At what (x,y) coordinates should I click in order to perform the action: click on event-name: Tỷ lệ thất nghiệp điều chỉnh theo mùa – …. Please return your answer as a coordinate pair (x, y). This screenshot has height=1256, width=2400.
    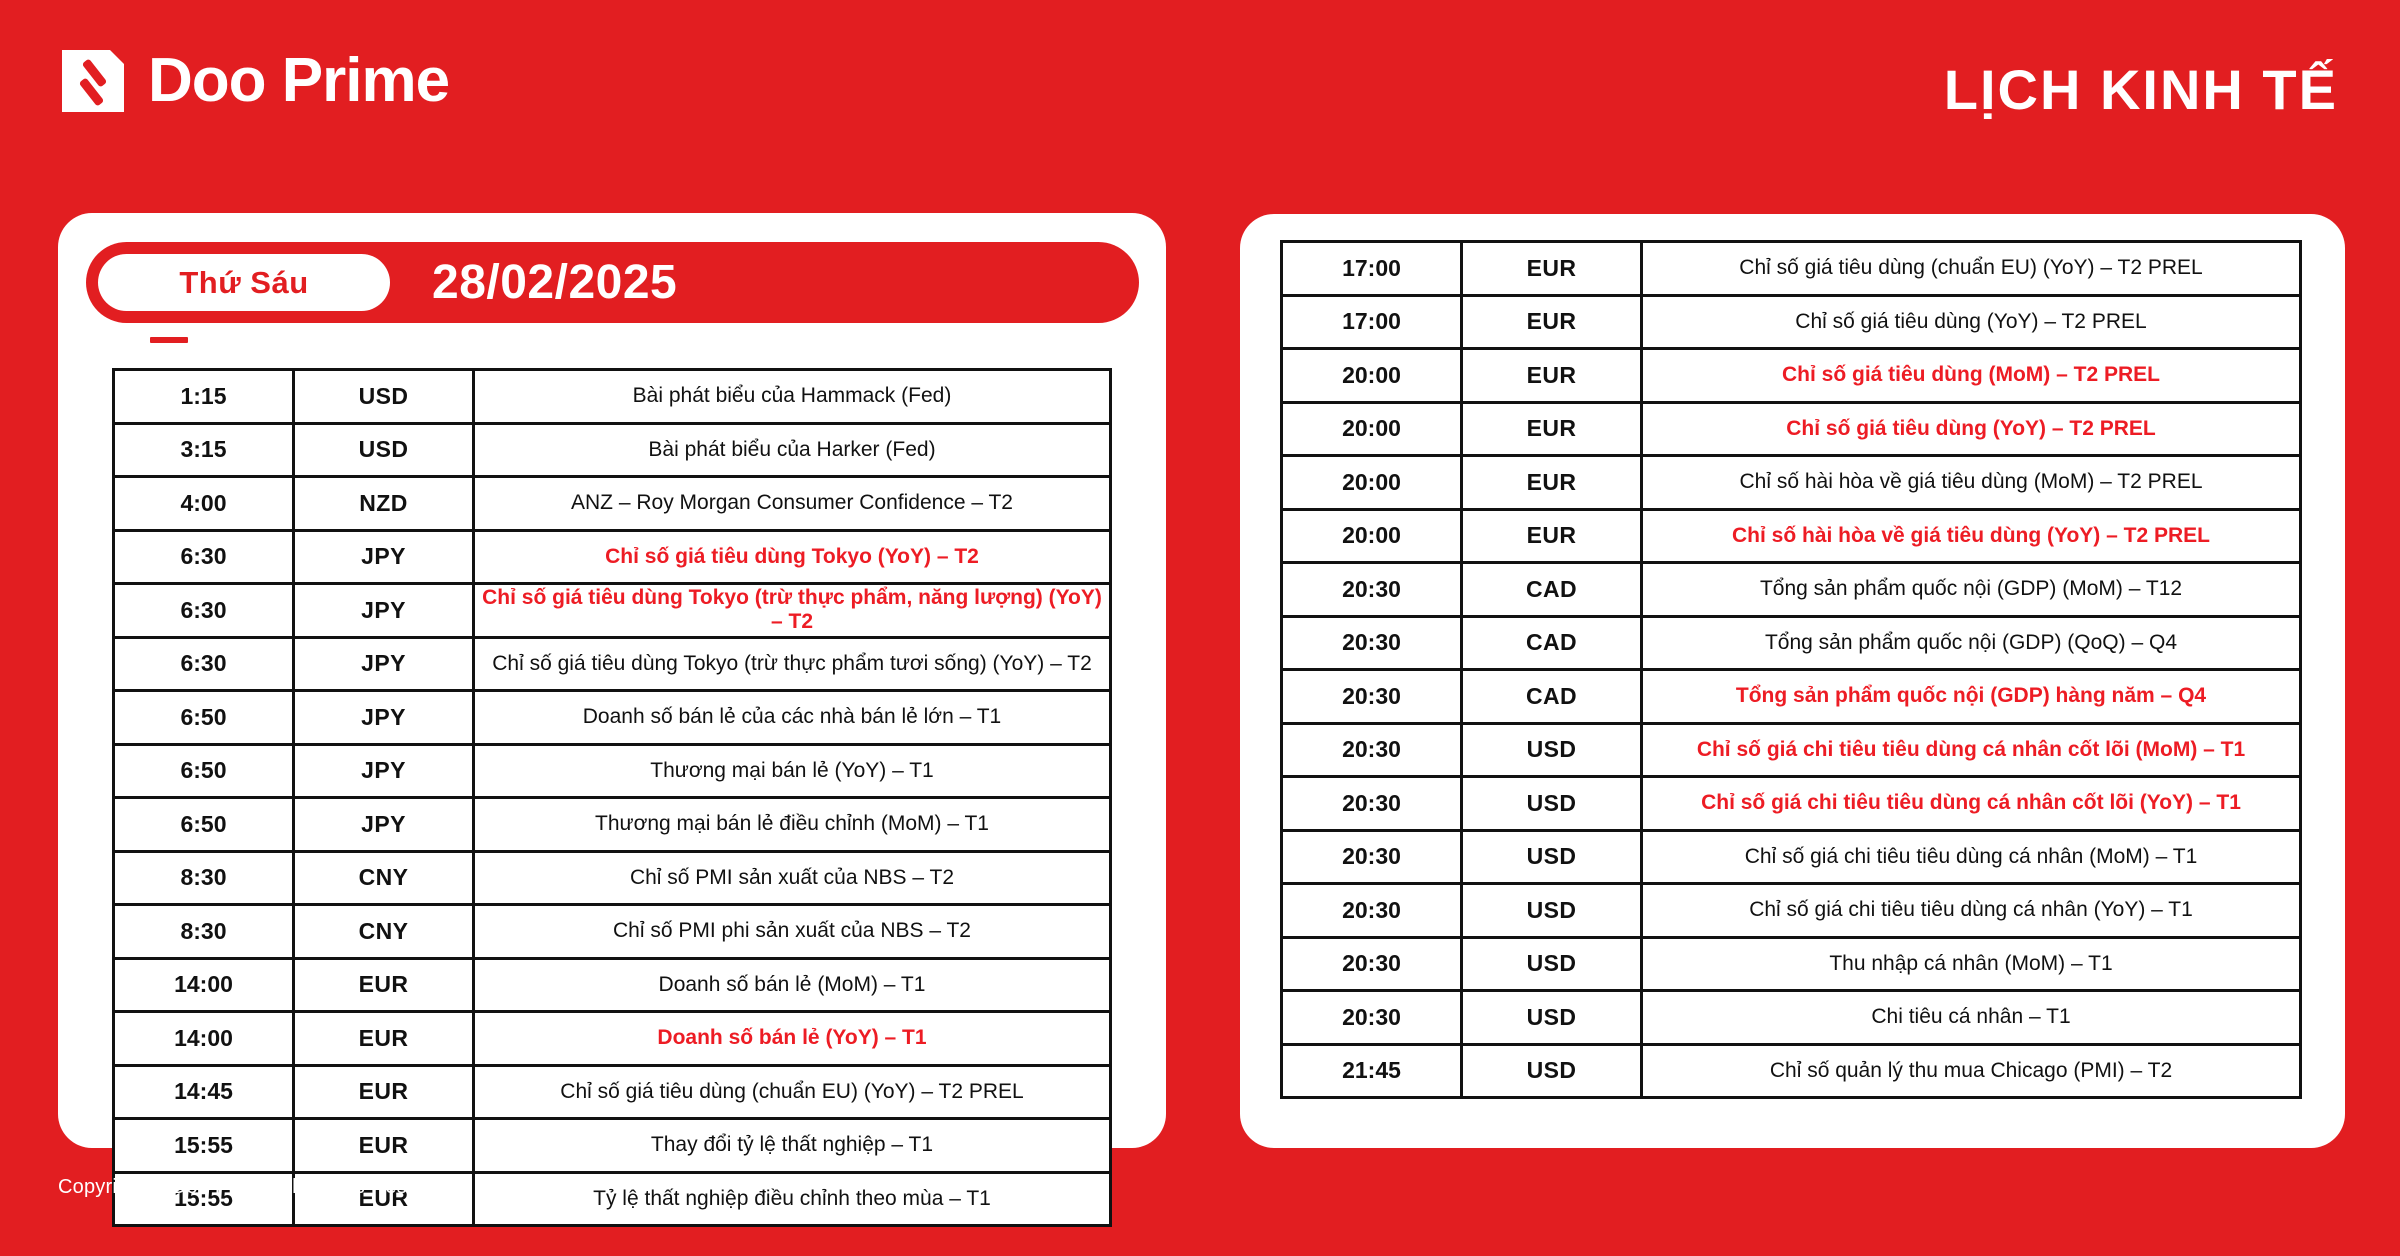
    Looking at the image, I should click on (792, 1198).